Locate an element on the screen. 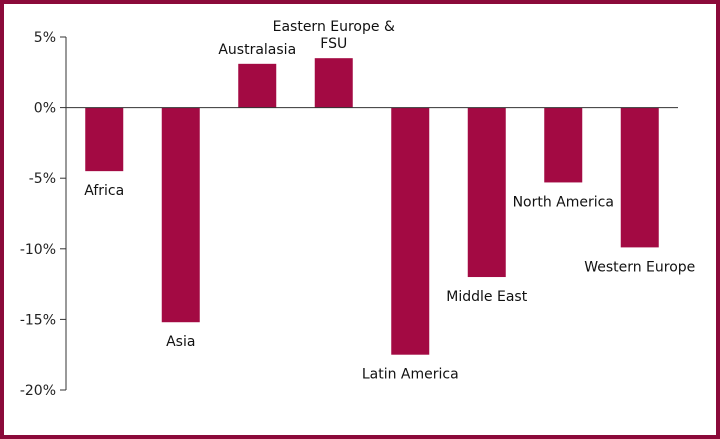 The width and height of the screenshot is (720, 439). y-tick-label: -15% is located at coordinates (38, 320).